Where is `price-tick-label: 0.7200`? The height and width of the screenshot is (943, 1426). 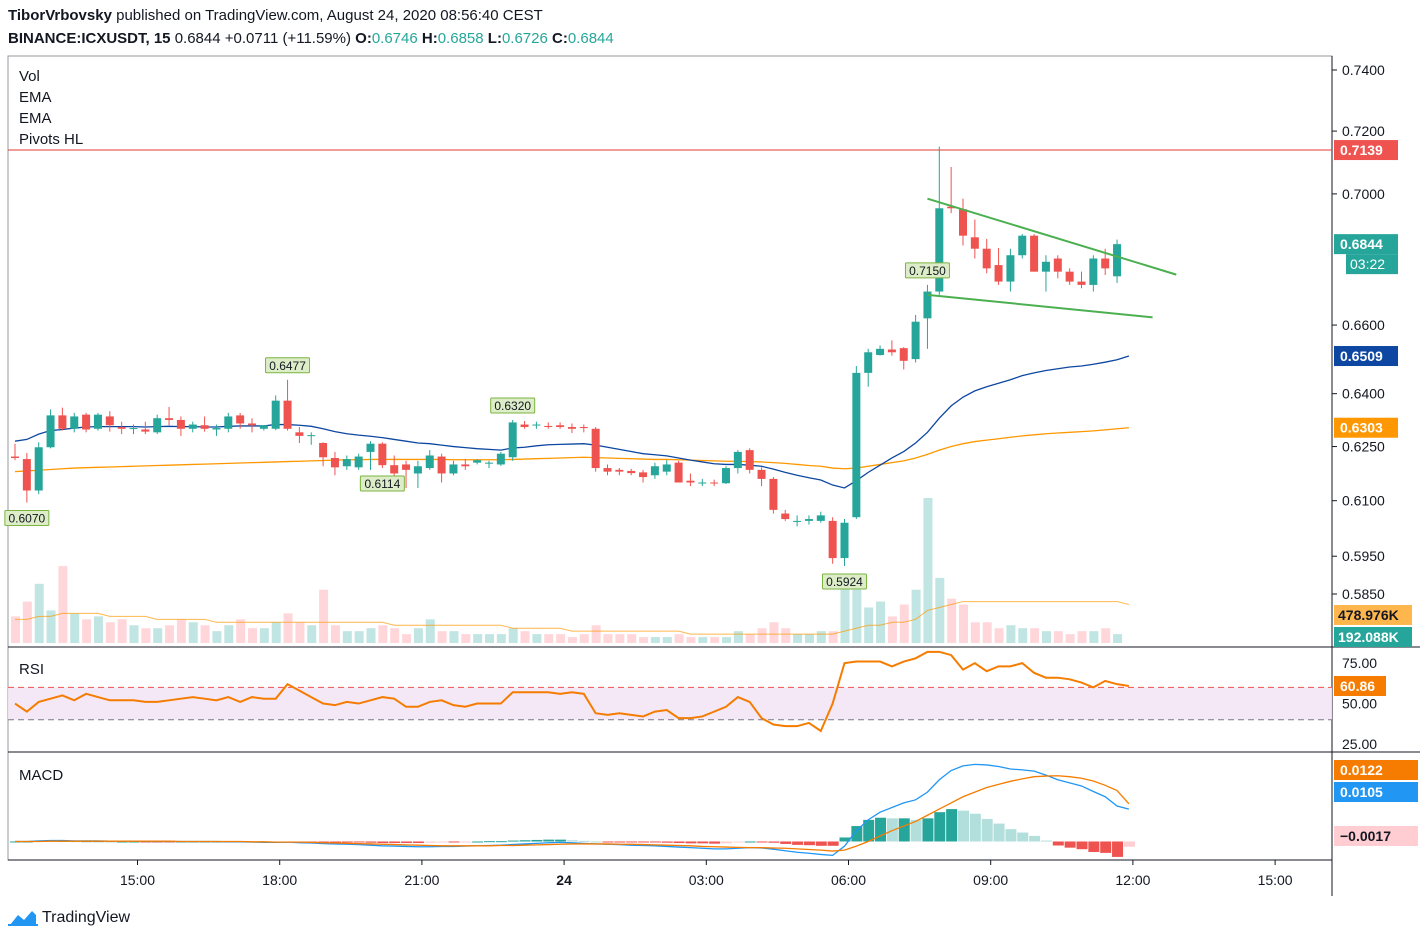
price-tick-label: 0.7200 is located at coordinates (1363, 131).